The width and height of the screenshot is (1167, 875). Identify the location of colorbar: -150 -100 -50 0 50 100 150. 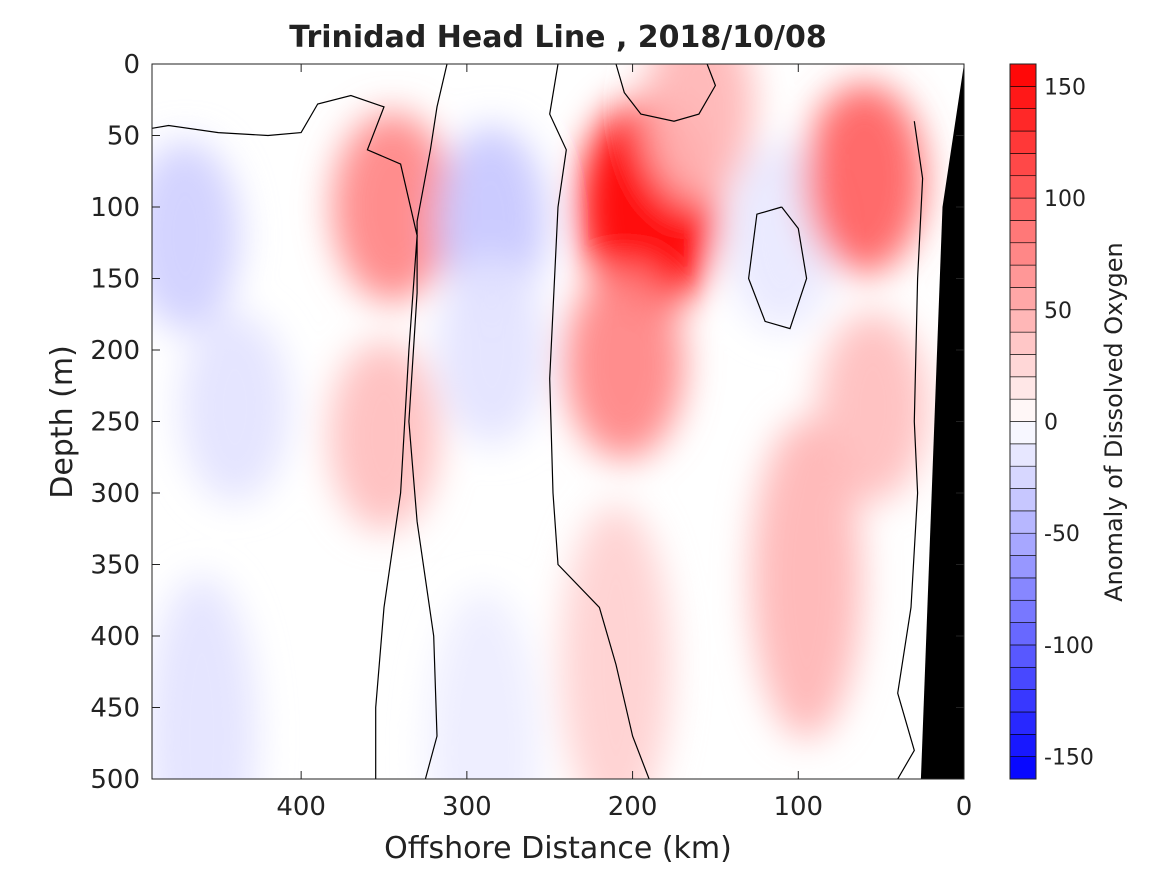
(1051, 421).